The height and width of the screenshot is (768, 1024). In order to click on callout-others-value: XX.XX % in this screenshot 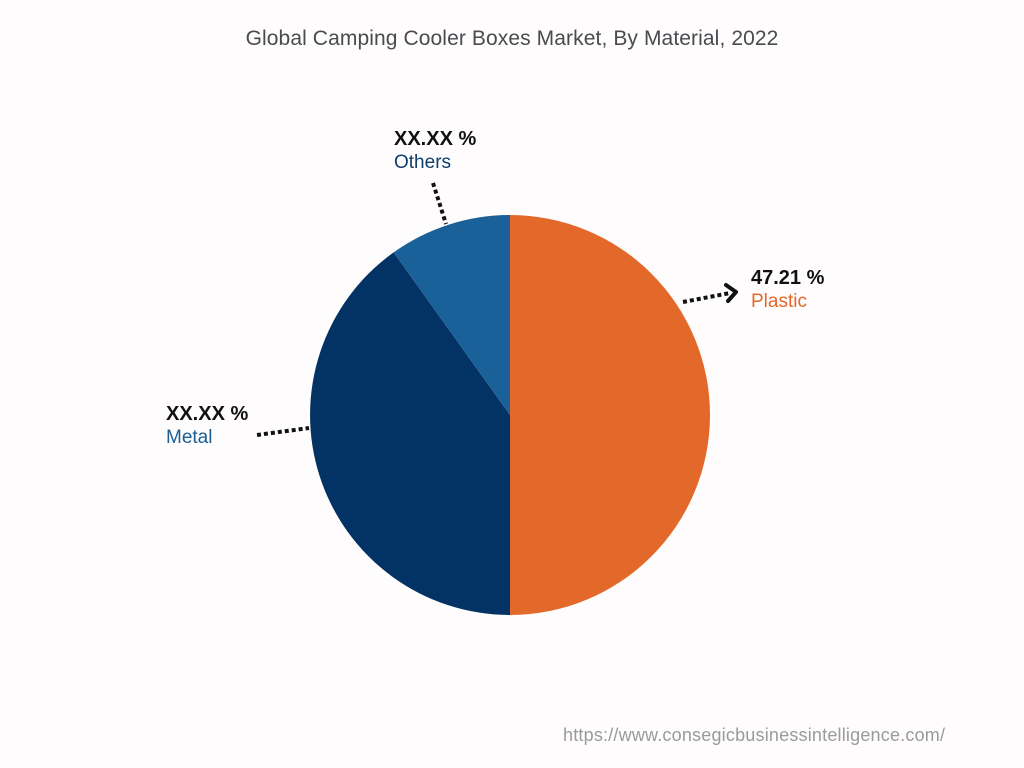, I will do `click(435, 139)`.